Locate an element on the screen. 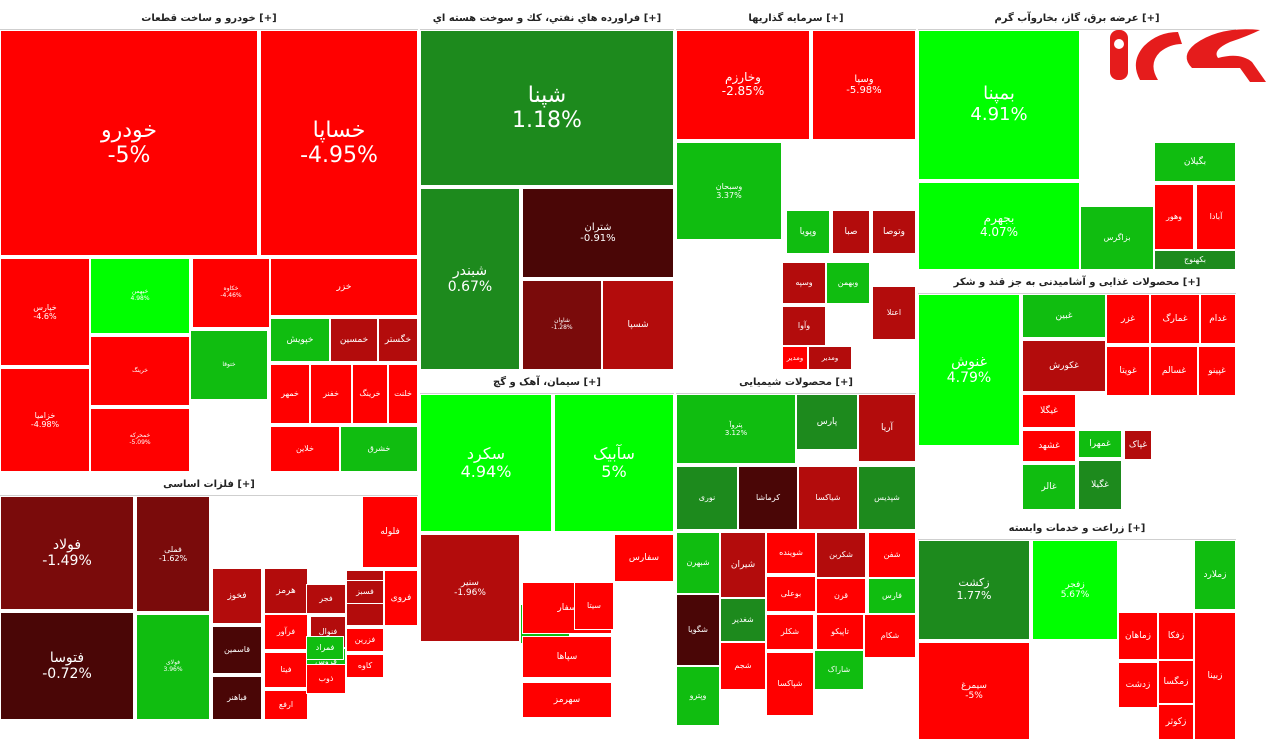 The width and height of the screenshot is (1280, 740). stock-tile: فباهنر is located at coordinates (237, 698).